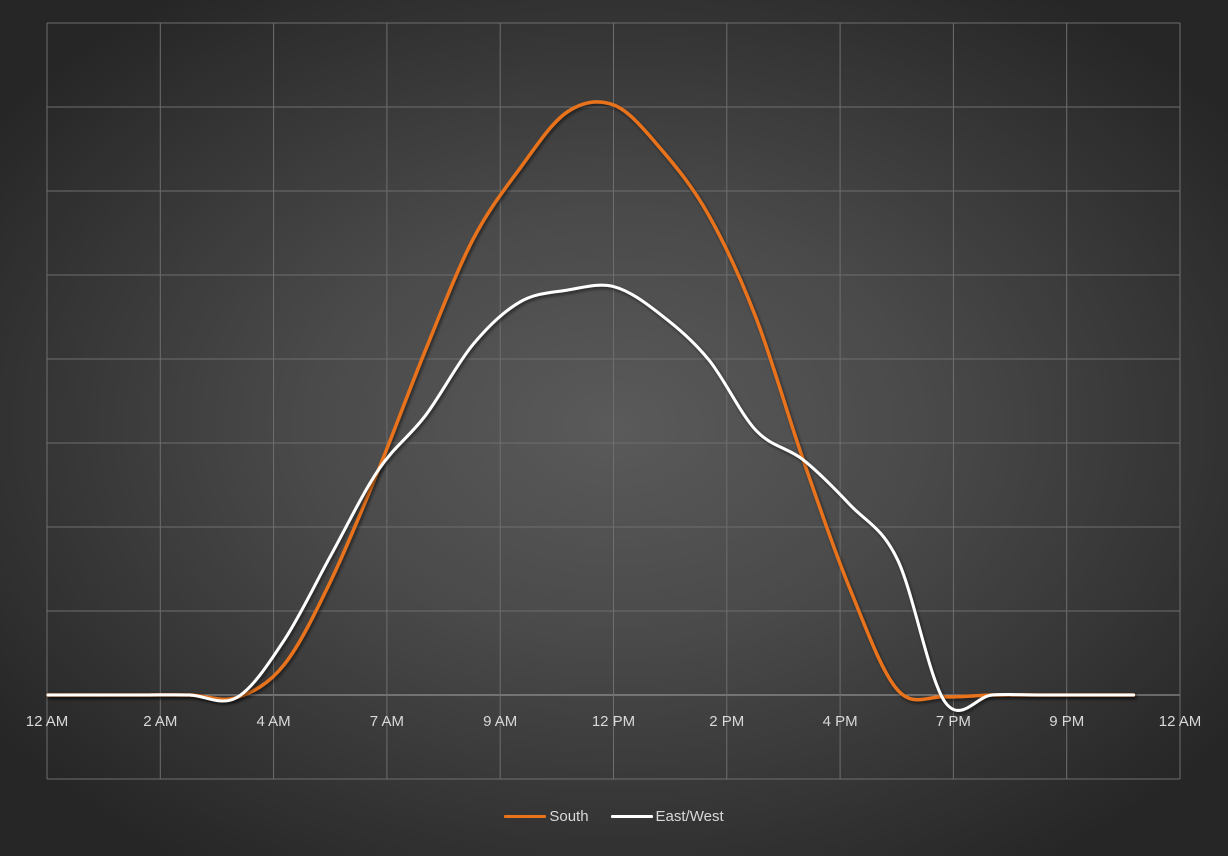  What do you see at coordinates (160, 721) in the screenshot?
I see `x-tick-label: 2 AM` at bounding box center [160, 721].